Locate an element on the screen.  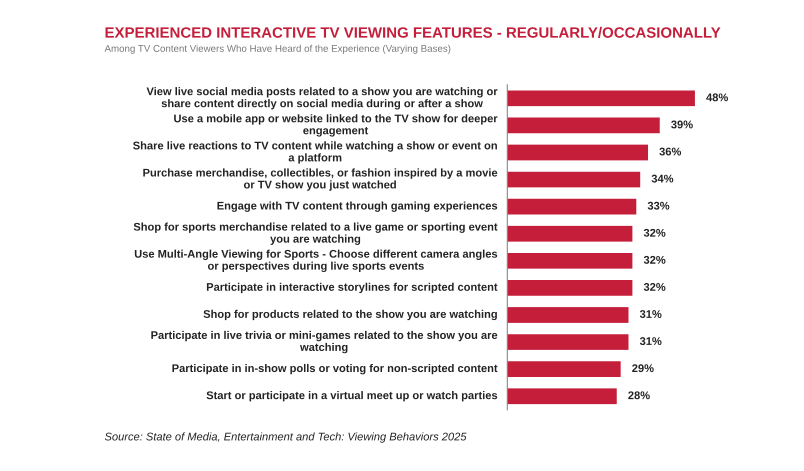
y-tick-label: View live social media posts related to a show you are watching or share content directly on social media during or after a show is located at coordinates (322, 98).